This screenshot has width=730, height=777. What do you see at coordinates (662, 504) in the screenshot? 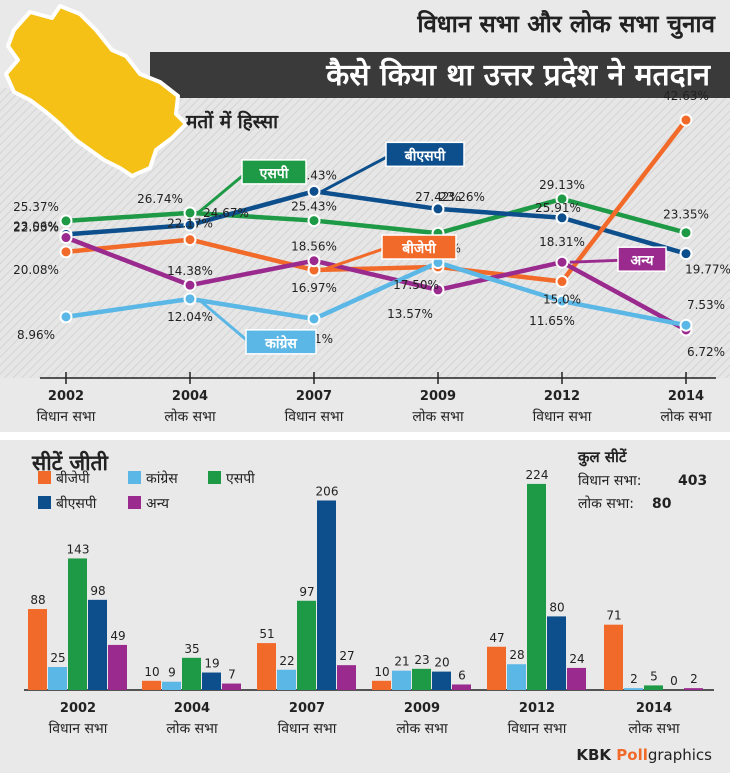
I see `loksabha-seats-value: 80` at bounding box center [662, 504].